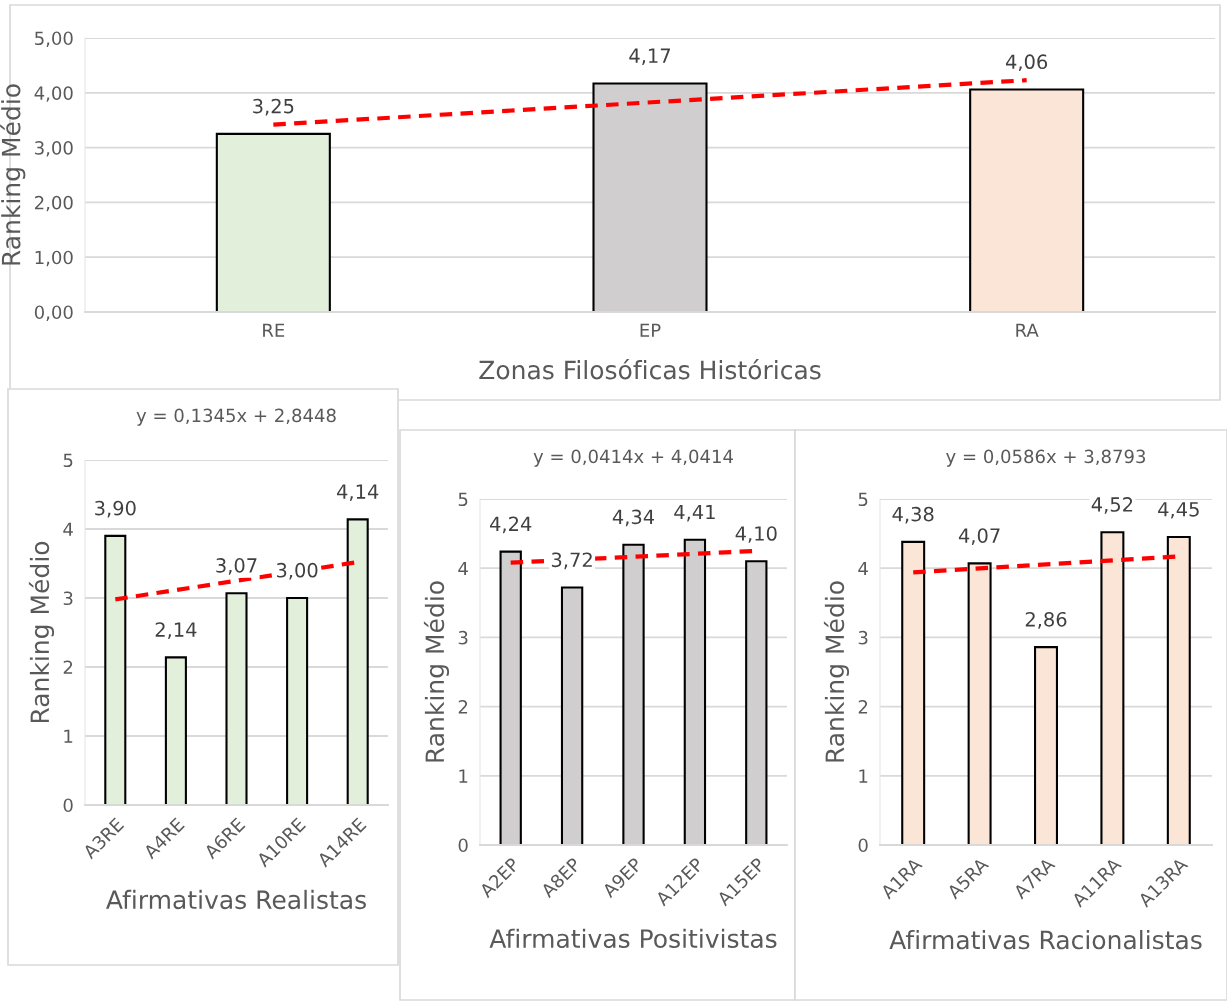 This screenshot has width=1227, height=1001. I want to click on data-label: 3,07, so click(236, 566).